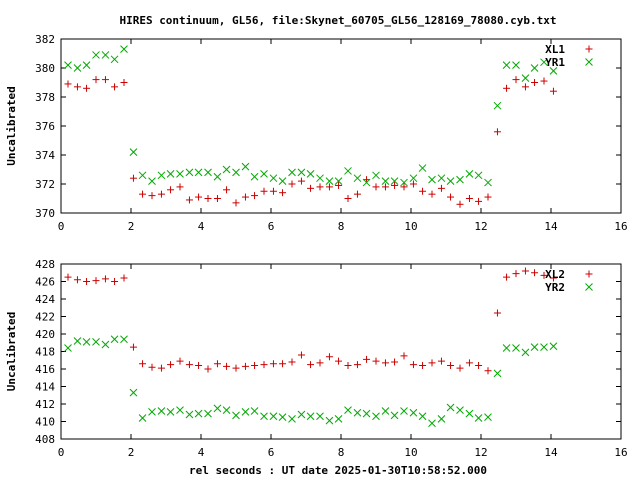  I want to click on series-YR2, so click(311, 381).